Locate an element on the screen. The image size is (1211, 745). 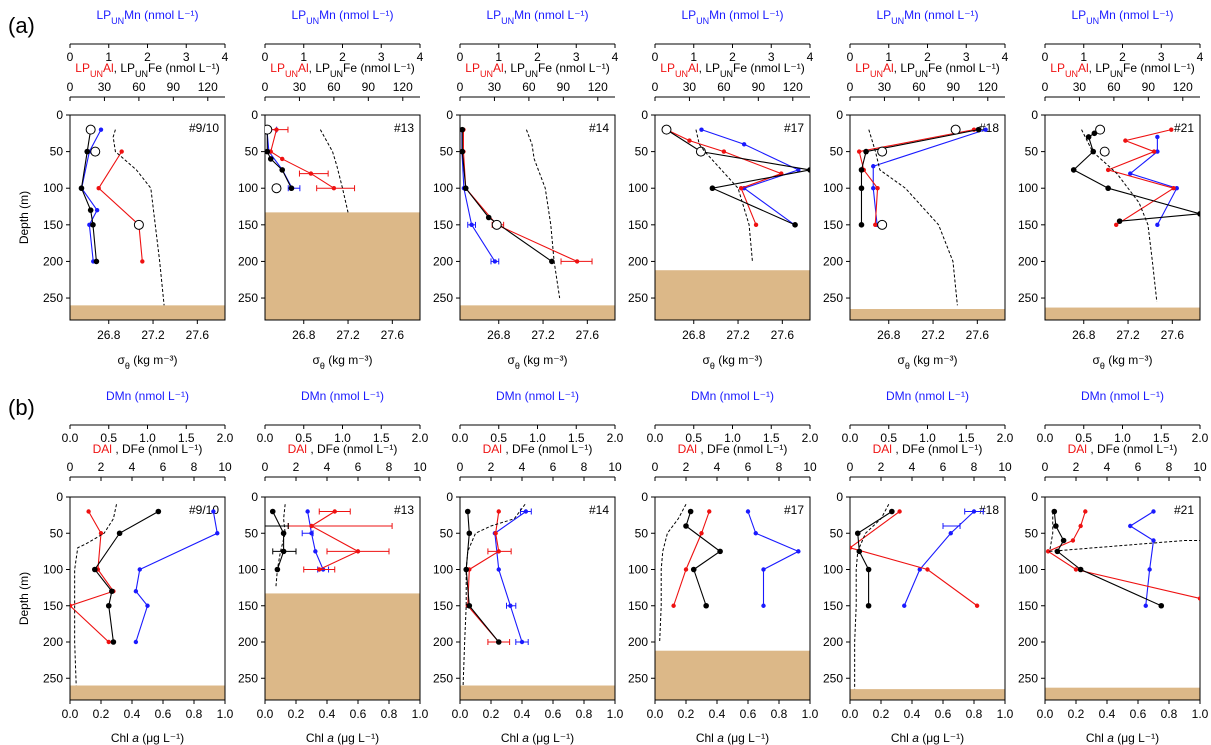
top-tick-label: 2.0 is located at coordinates (810, 438).